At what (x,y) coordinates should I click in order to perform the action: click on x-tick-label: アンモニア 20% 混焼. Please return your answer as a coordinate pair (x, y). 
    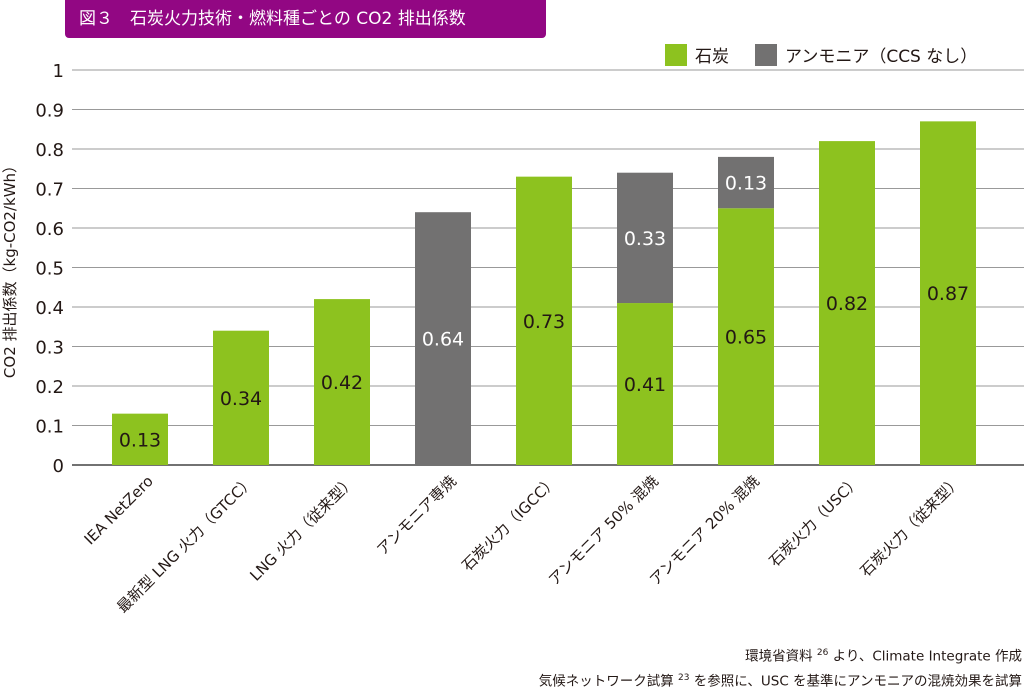
    Looking at the image, I should click on (704, 530).